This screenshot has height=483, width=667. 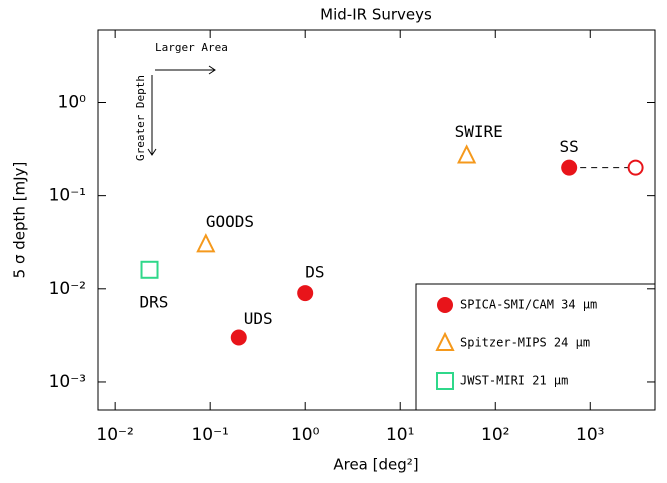 I want to click on x-tick-label: 10³, so click(x=590, y=435).